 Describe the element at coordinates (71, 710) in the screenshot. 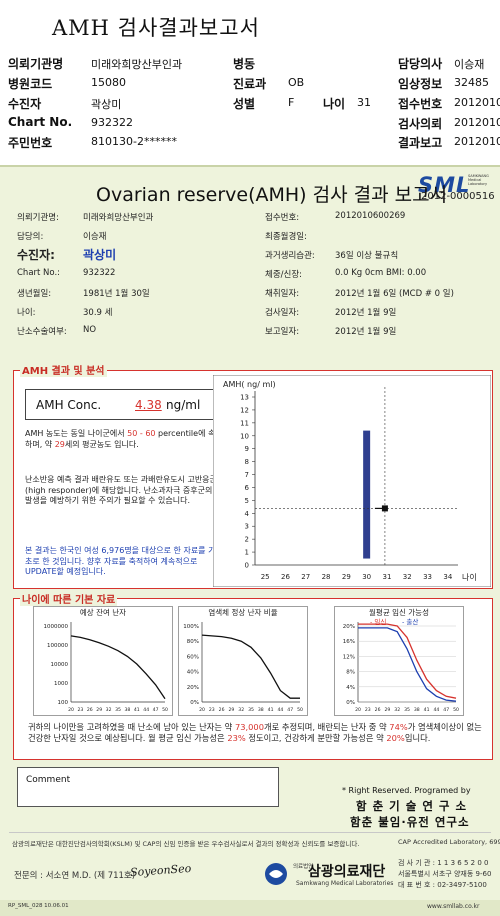

I see `mini-x-tick-label: 20` at that location.